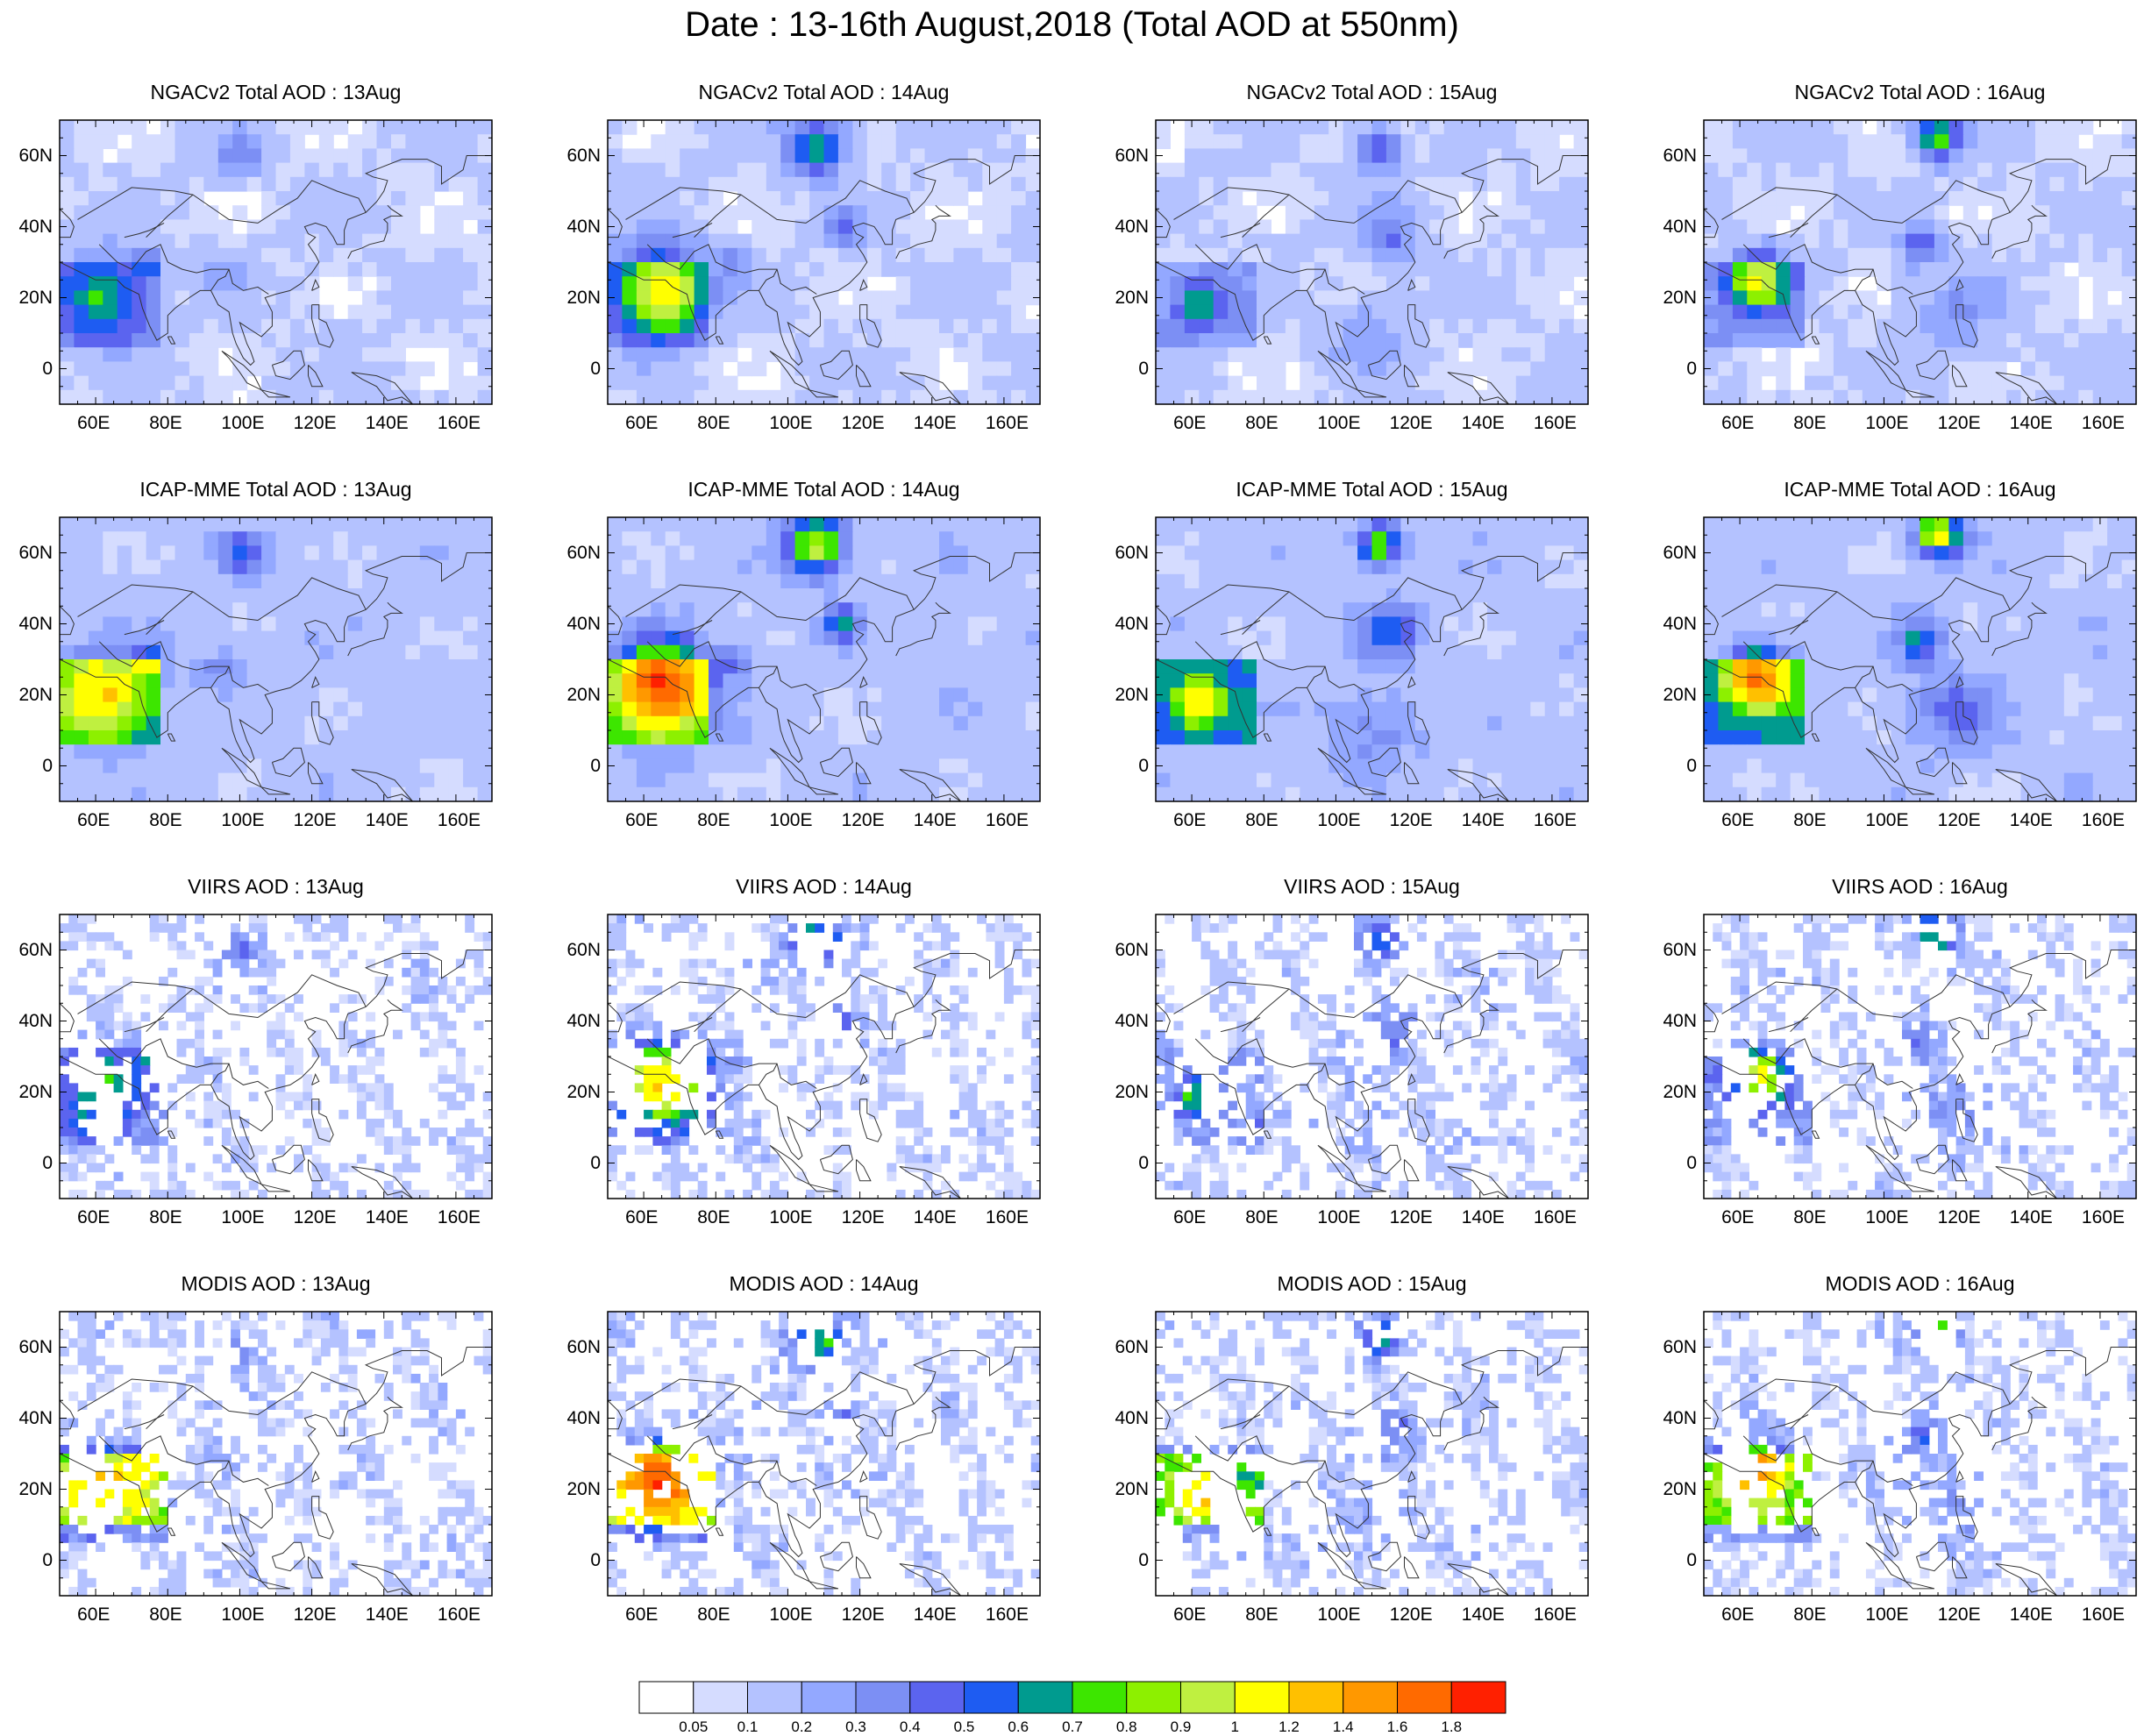  I want to click on panel-title: NGACv2 Total AOD : 13Aug, so click(276, 92).